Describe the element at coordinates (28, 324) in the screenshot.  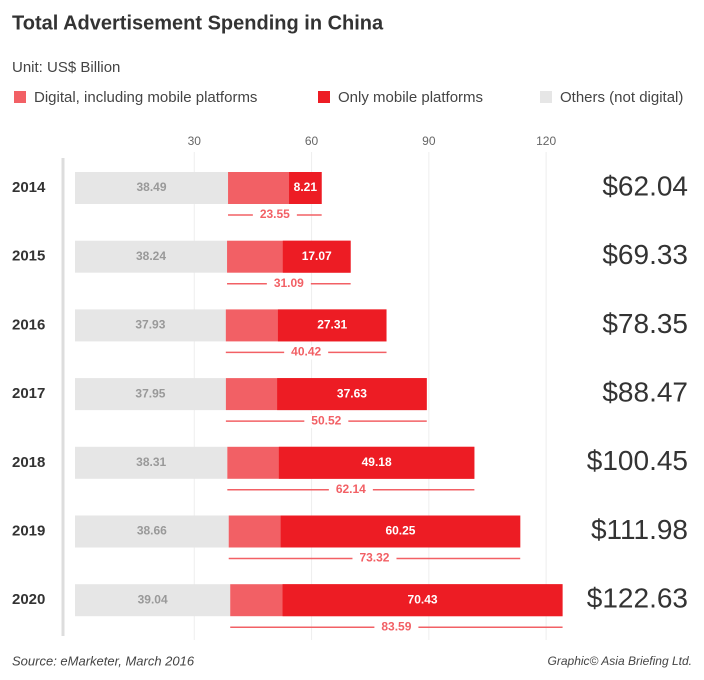
I see `year-label: 2016` at that location.